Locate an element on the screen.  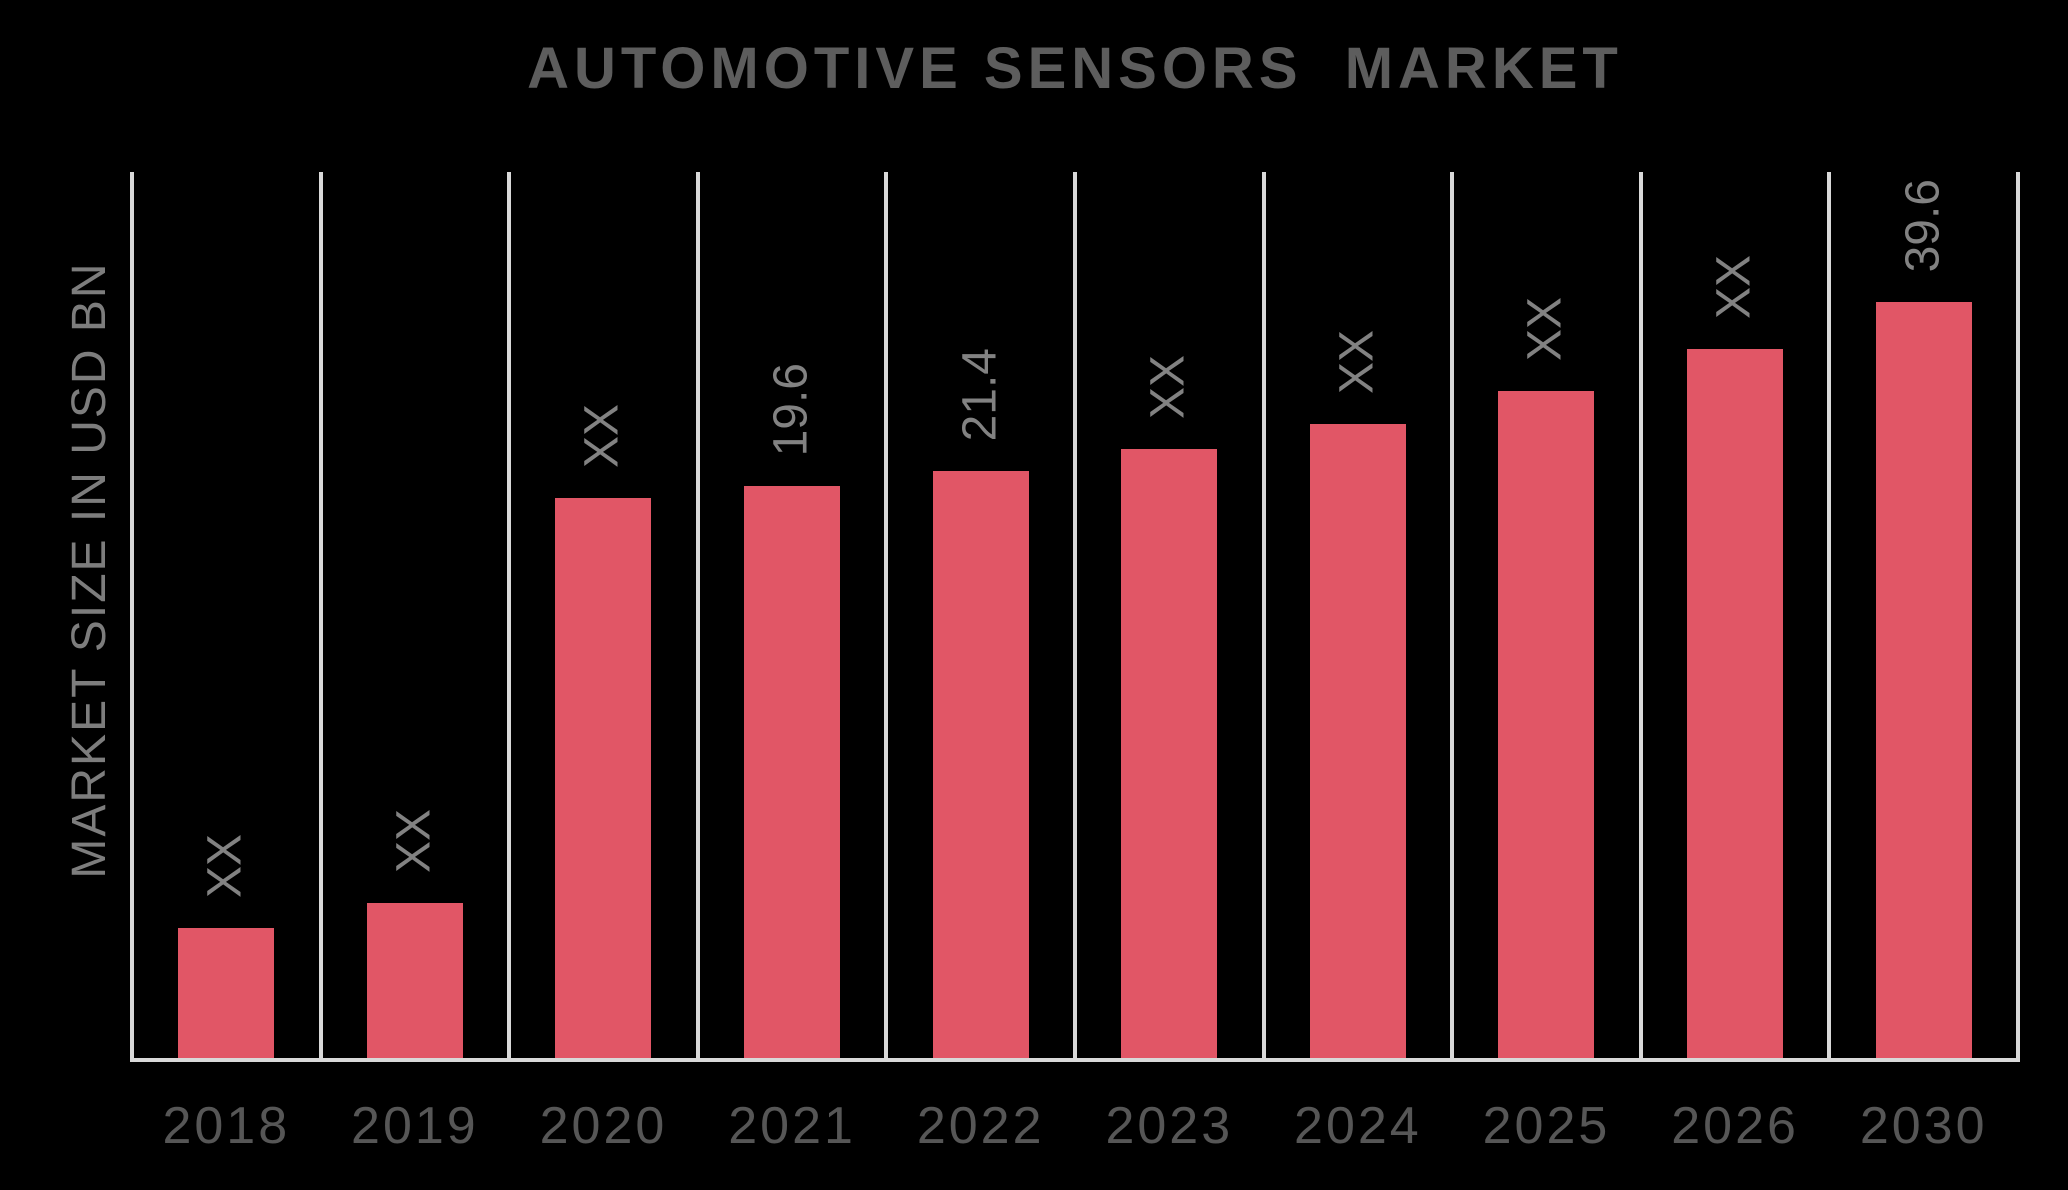
bar-value-label-2021: 19.6 is located at coordinates (791, 409).